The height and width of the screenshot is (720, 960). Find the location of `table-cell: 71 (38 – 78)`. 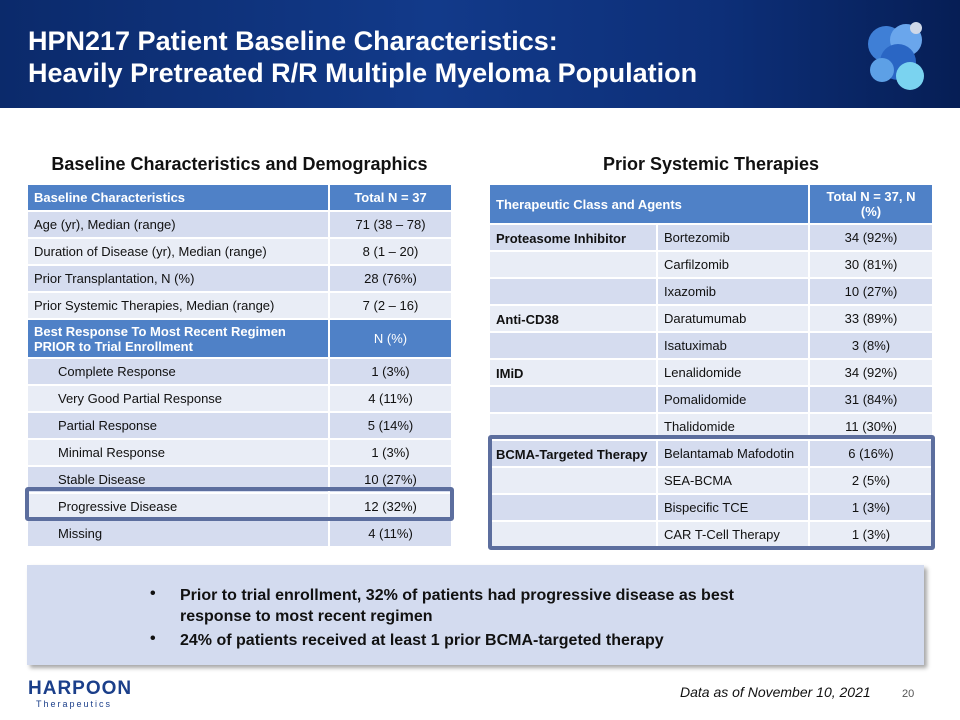

table-cell: 71 (38 – 78) is located at coordinates (391, 225).